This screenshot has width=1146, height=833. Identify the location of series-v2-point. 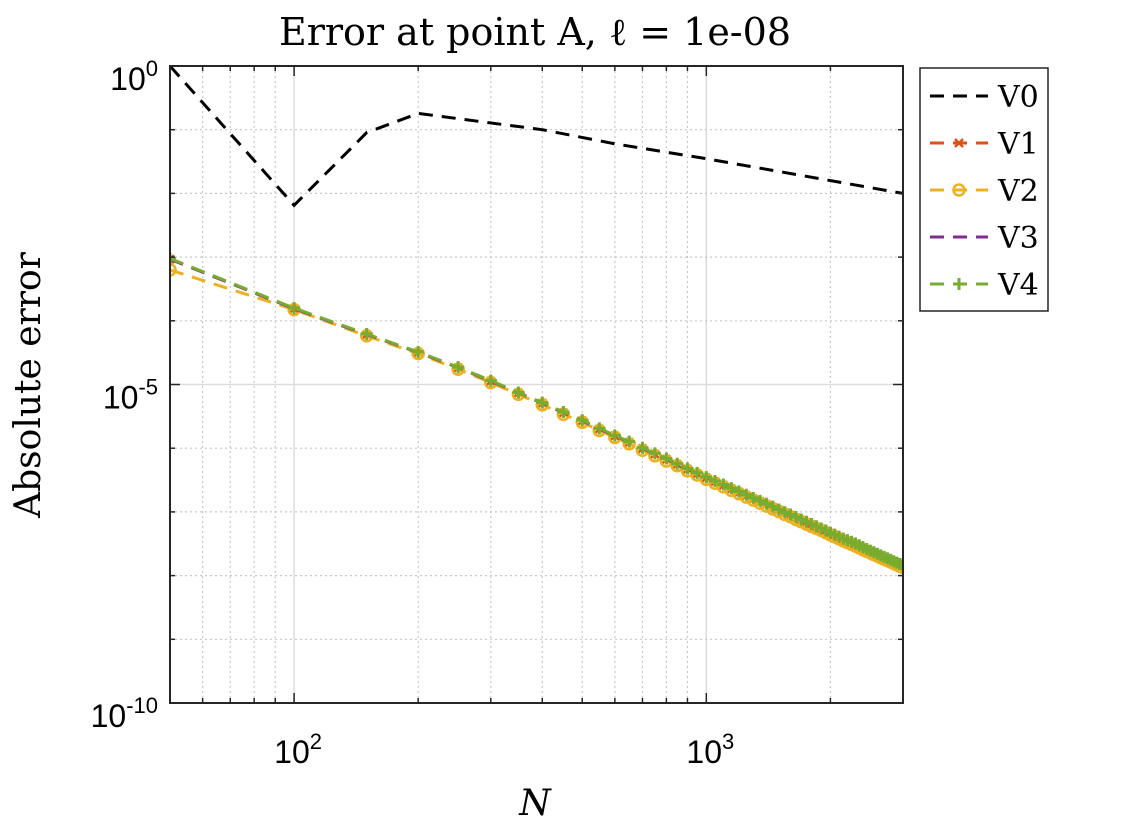
(173, 270).